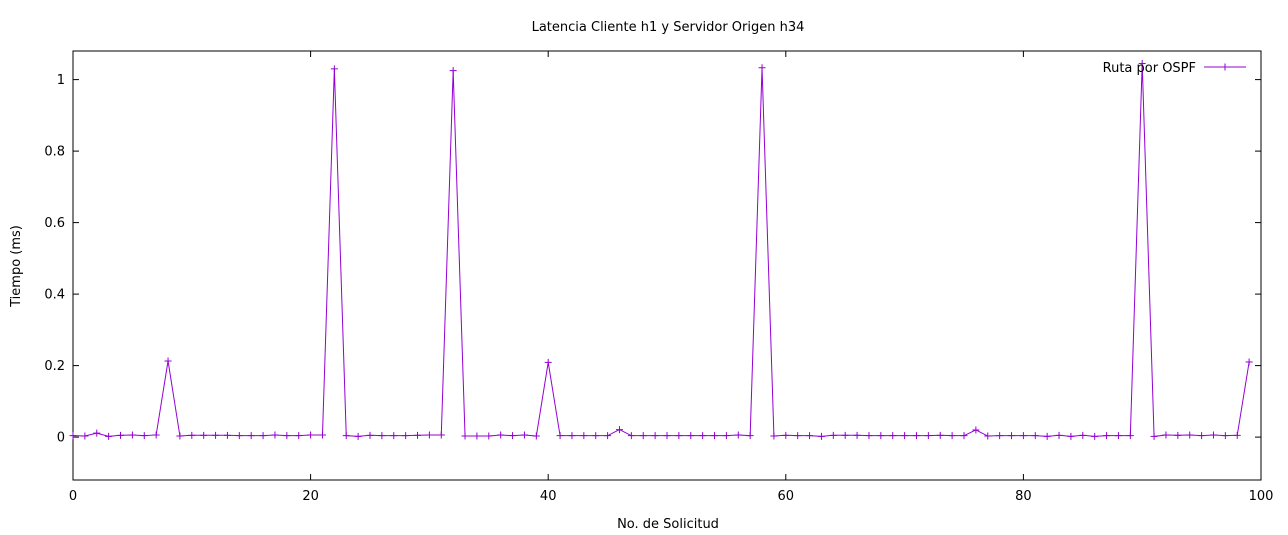 The height and width of the screenshot is (535, 1288). I want to click on legend-marker, so click(1225, 67).